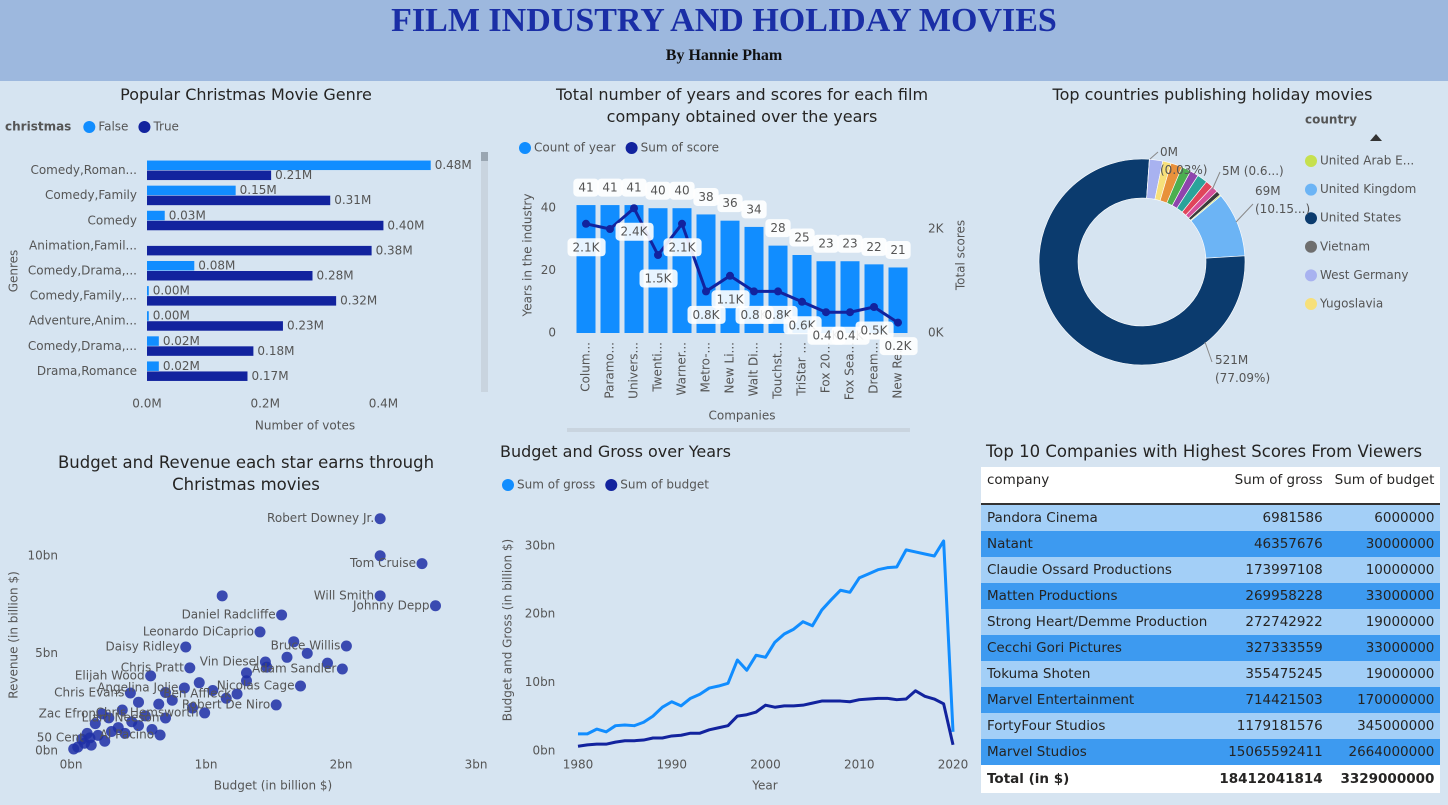 The height and width of the screenshot is (805, 1448). I want to click on data-label: 0.18M, so click(275, 351).